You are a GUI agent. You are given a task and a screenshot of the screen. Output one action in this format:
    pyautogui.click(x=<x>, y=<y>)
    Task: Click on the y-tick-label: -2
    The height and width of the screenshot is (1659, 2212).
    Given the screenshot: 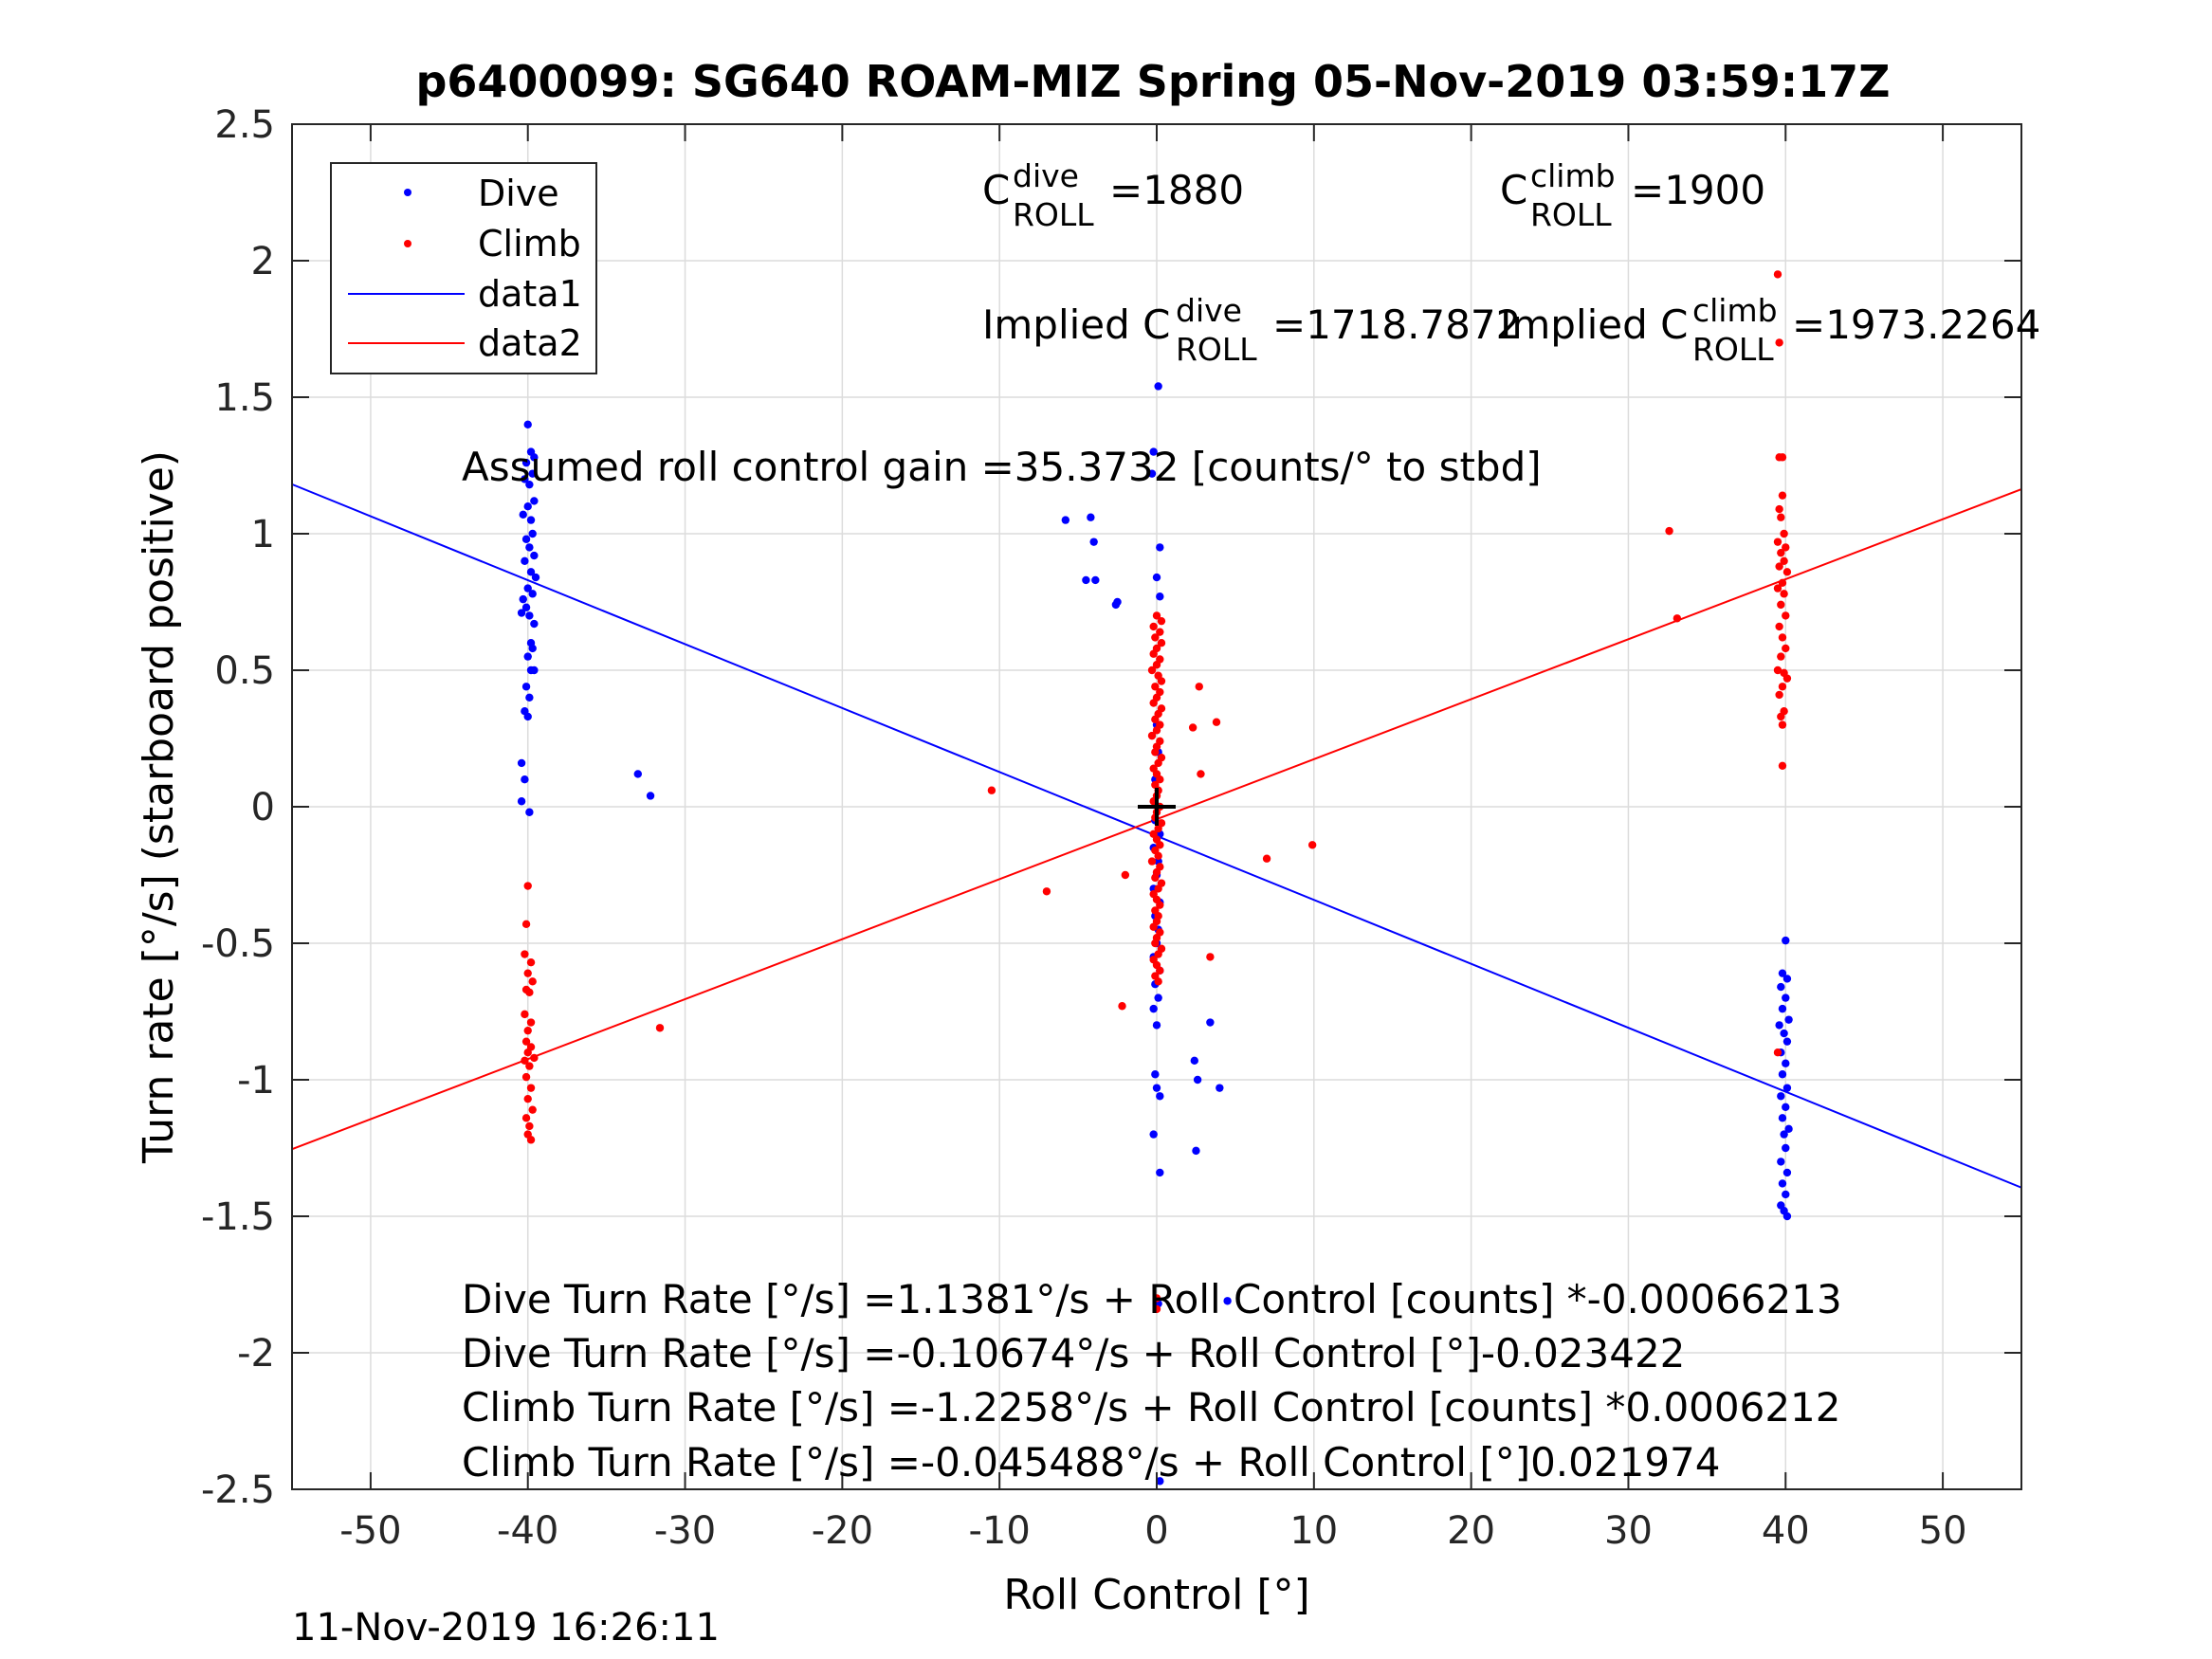 What is the action you would take?
    pyautogui.click(x=256, y=1354)
    